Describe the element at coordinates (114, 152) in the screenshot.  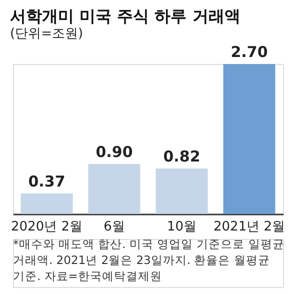
I see `data-label: 0.90` at that location.